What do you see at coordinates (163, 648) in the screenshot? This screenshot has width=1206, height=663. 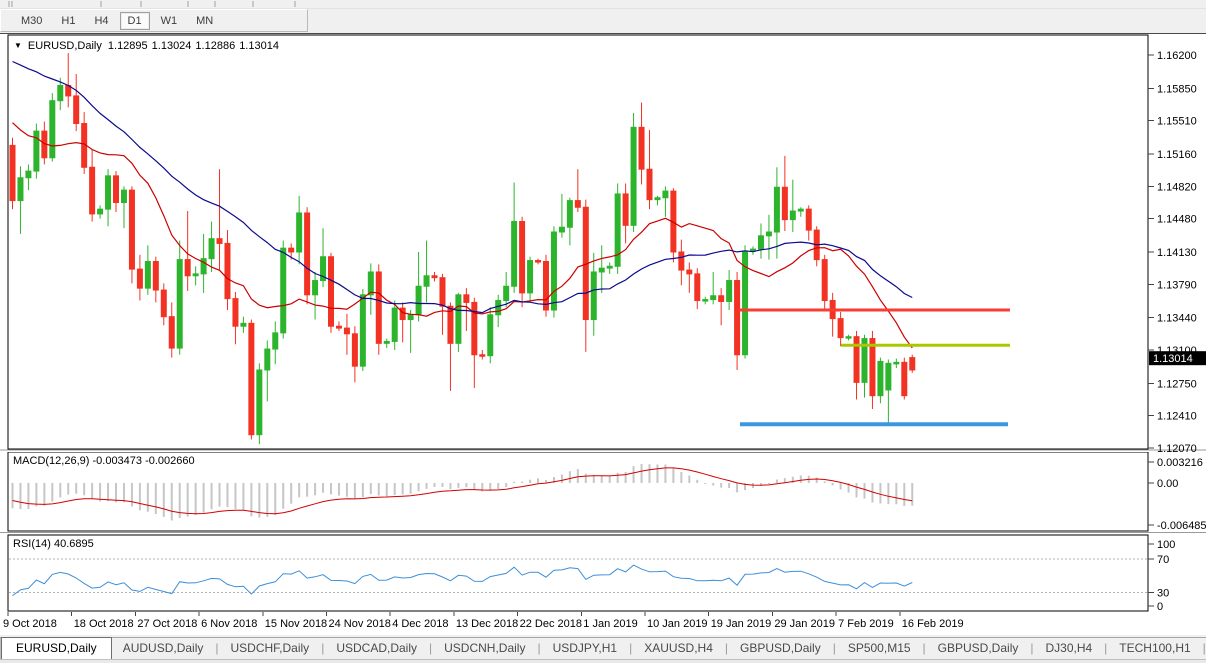 I see `tab-audusd-daily: AUDUSD,Daily` at bounding box center [163, 648].